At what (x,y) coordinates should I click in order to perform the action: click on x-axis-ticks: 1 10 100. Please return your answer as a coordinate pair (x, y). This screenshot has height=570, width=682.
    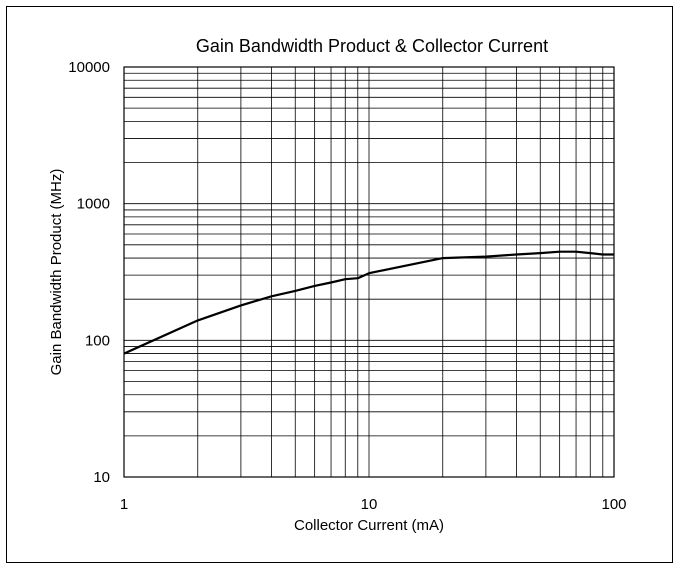
    Looking at the image, I should click on (373, 504).